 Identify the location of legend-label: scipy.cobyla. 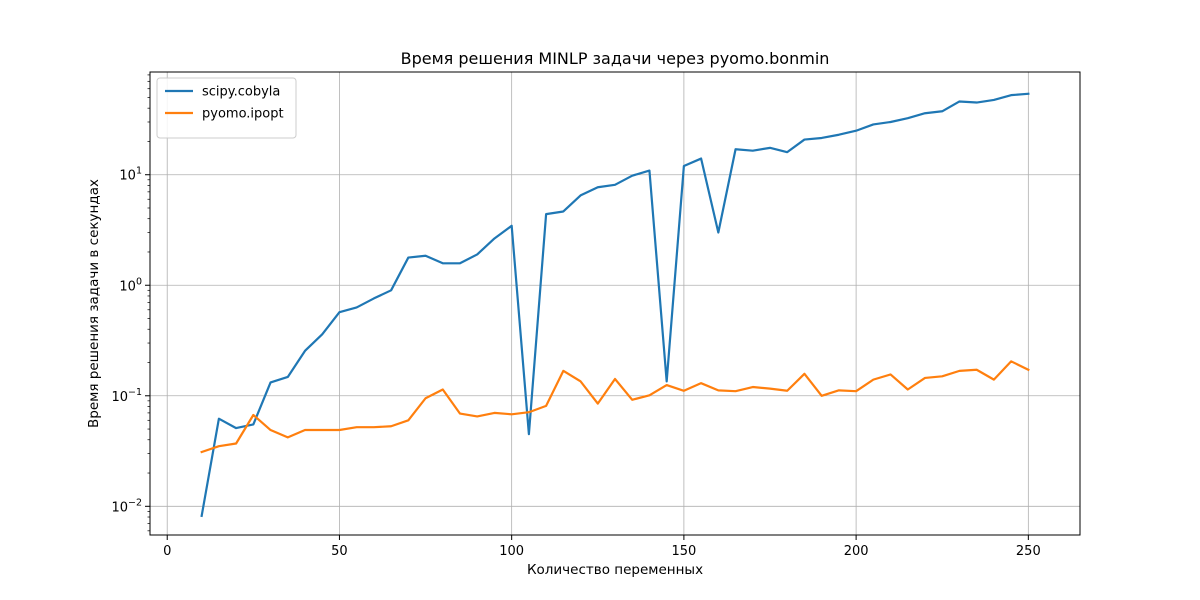
(241, 92).